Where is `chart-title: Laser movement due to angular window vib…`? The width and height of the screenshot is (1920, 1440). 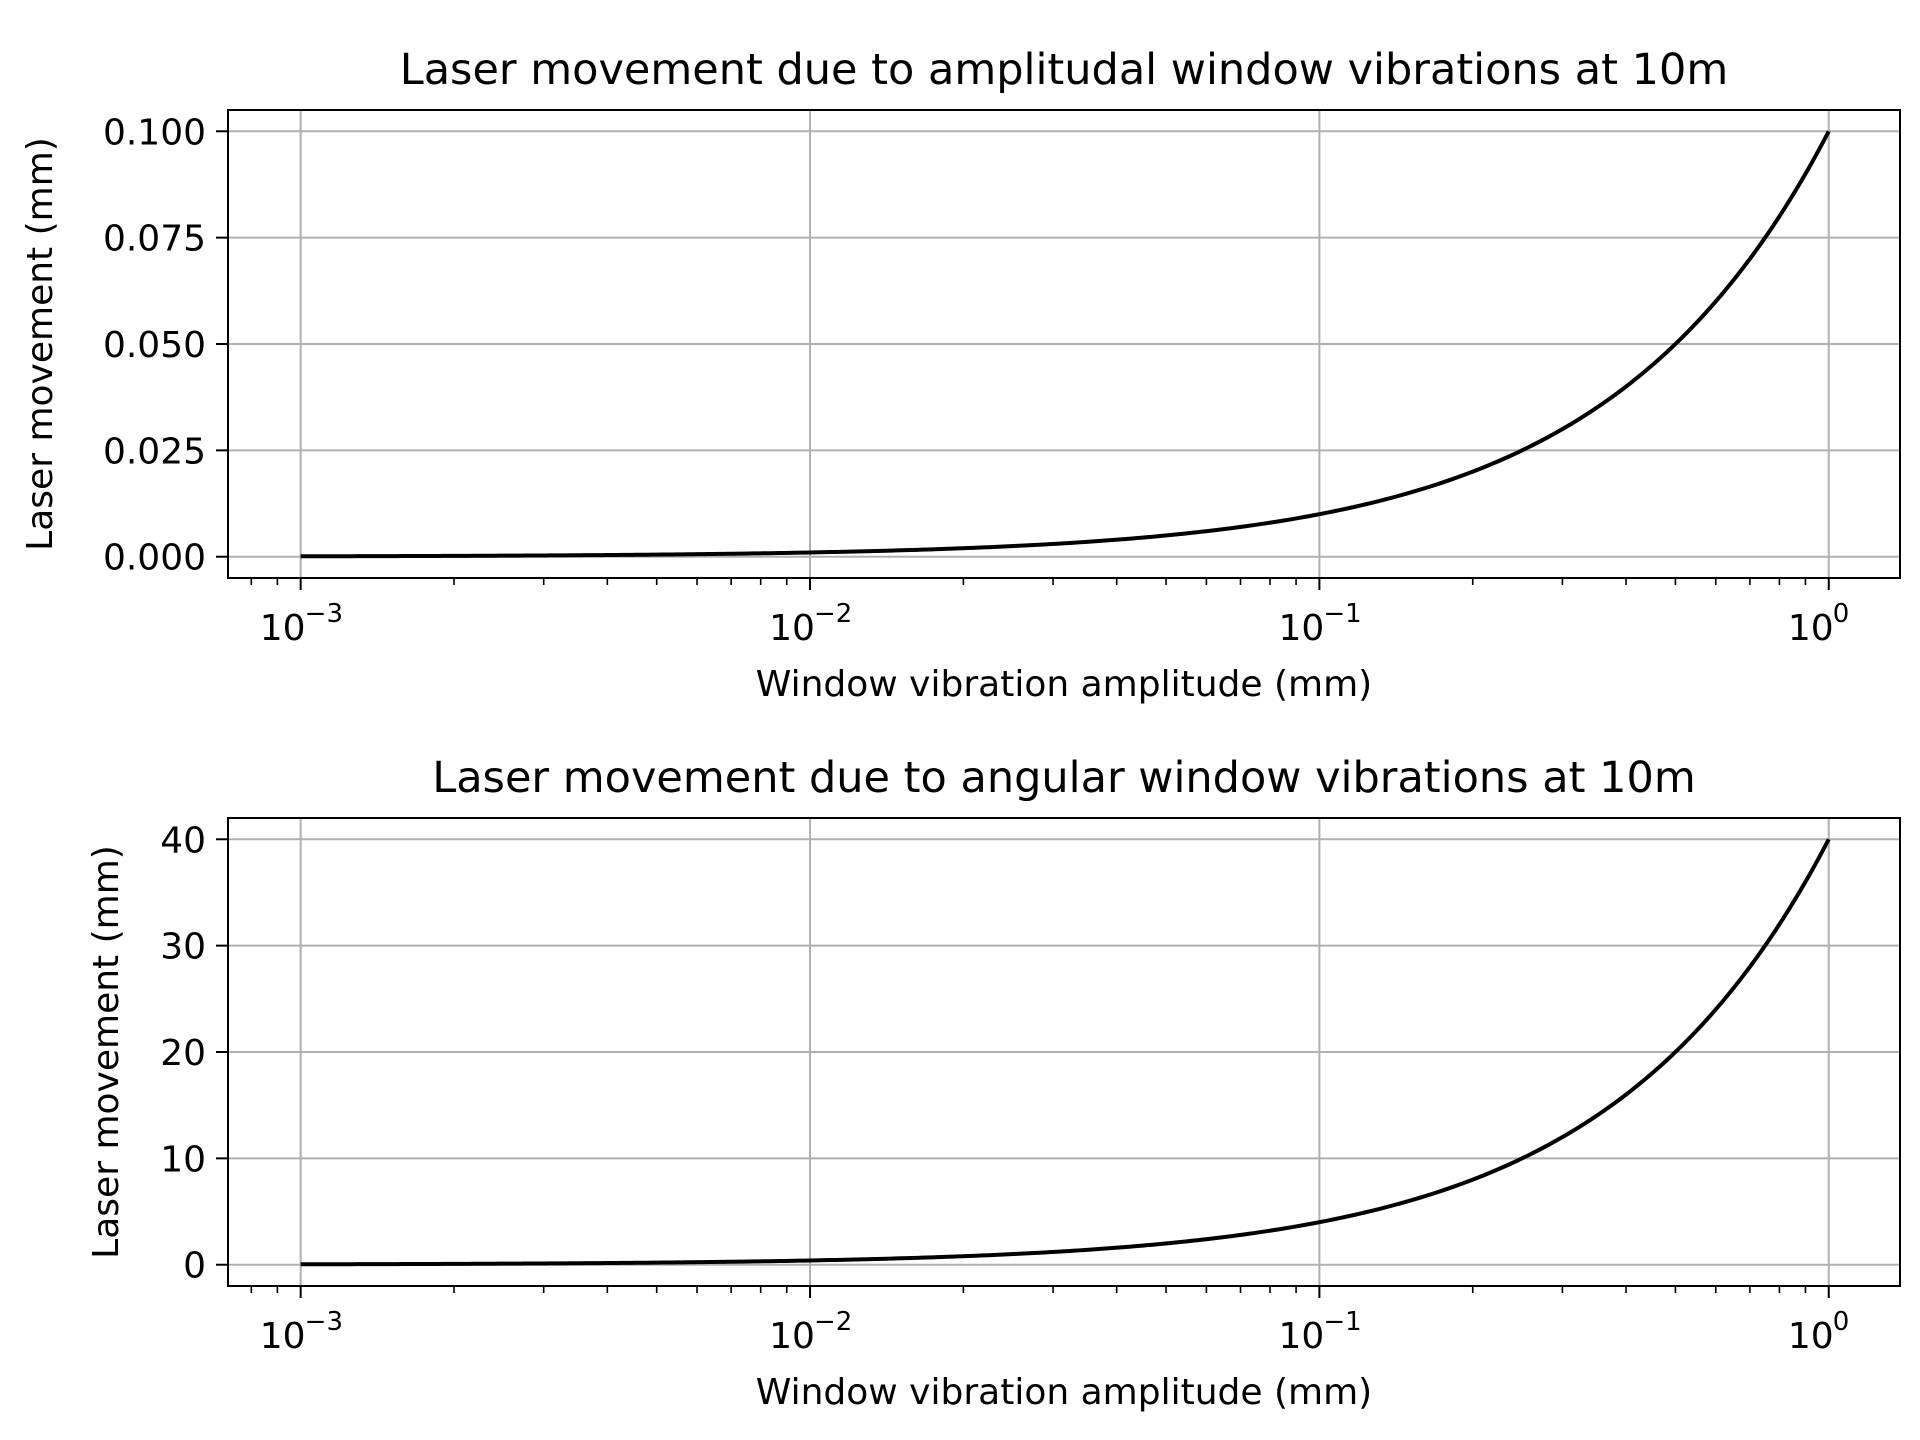
chart-title: Laser movement due to angular window vib… is located at coordinates (1063, 778).